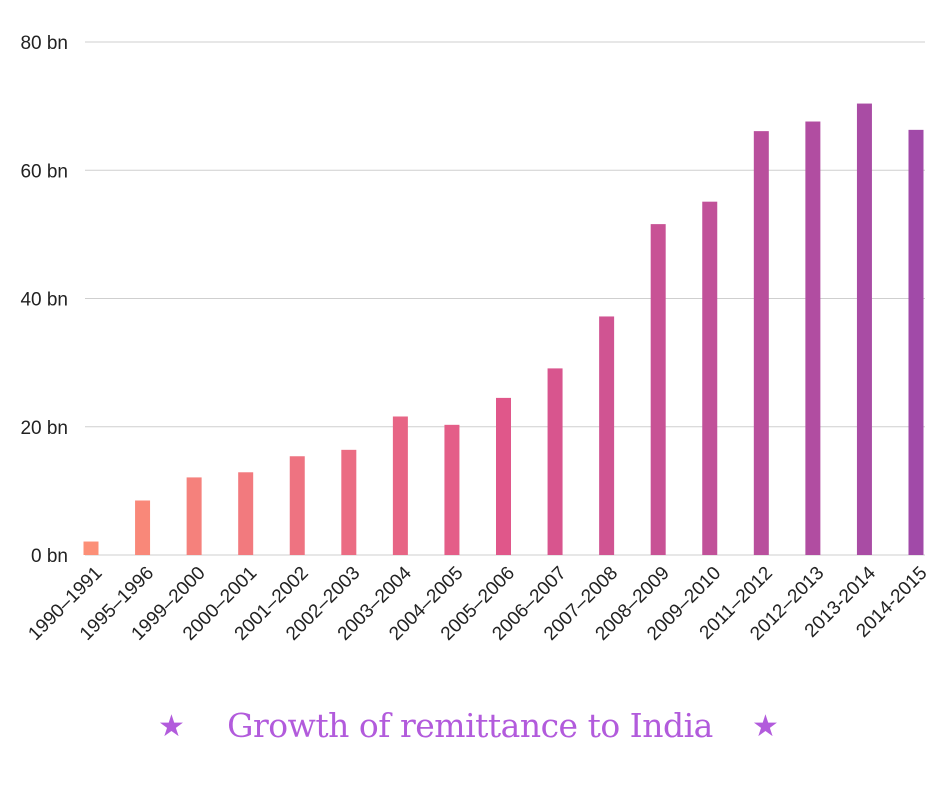  I want to click on chart-title: Growth of remittance to India, so click(470, 725).